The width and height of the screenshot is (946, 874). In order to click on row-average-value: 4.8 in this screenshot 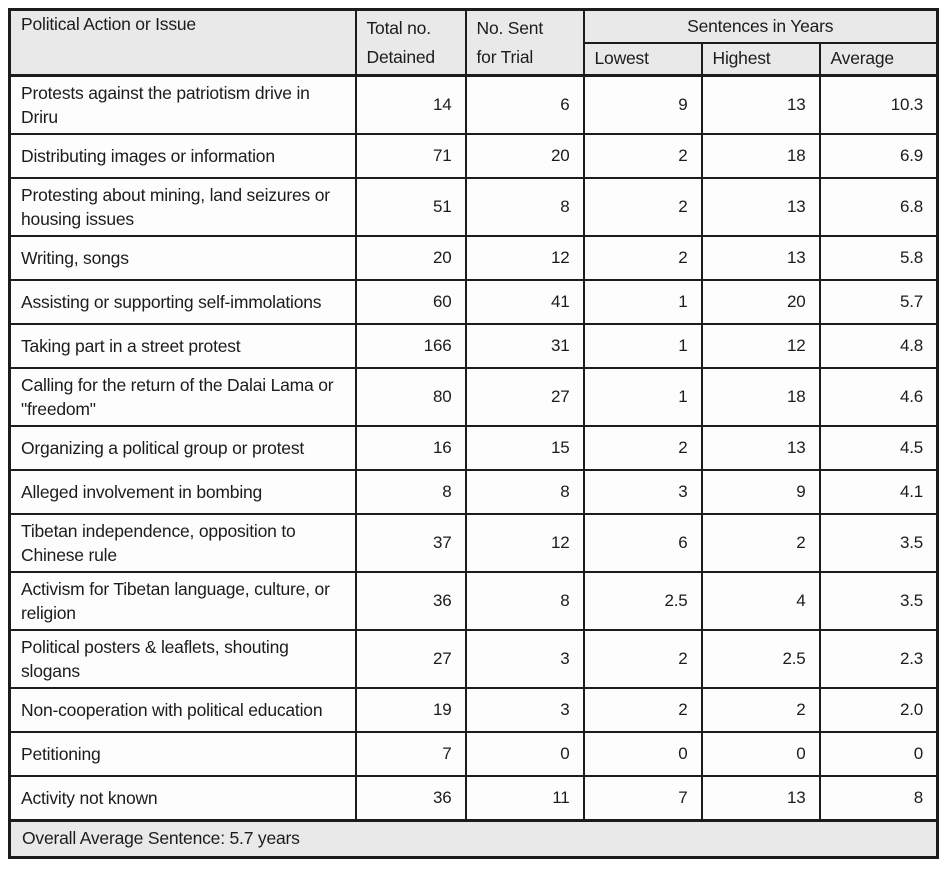, I will do `click(878, 346)`.